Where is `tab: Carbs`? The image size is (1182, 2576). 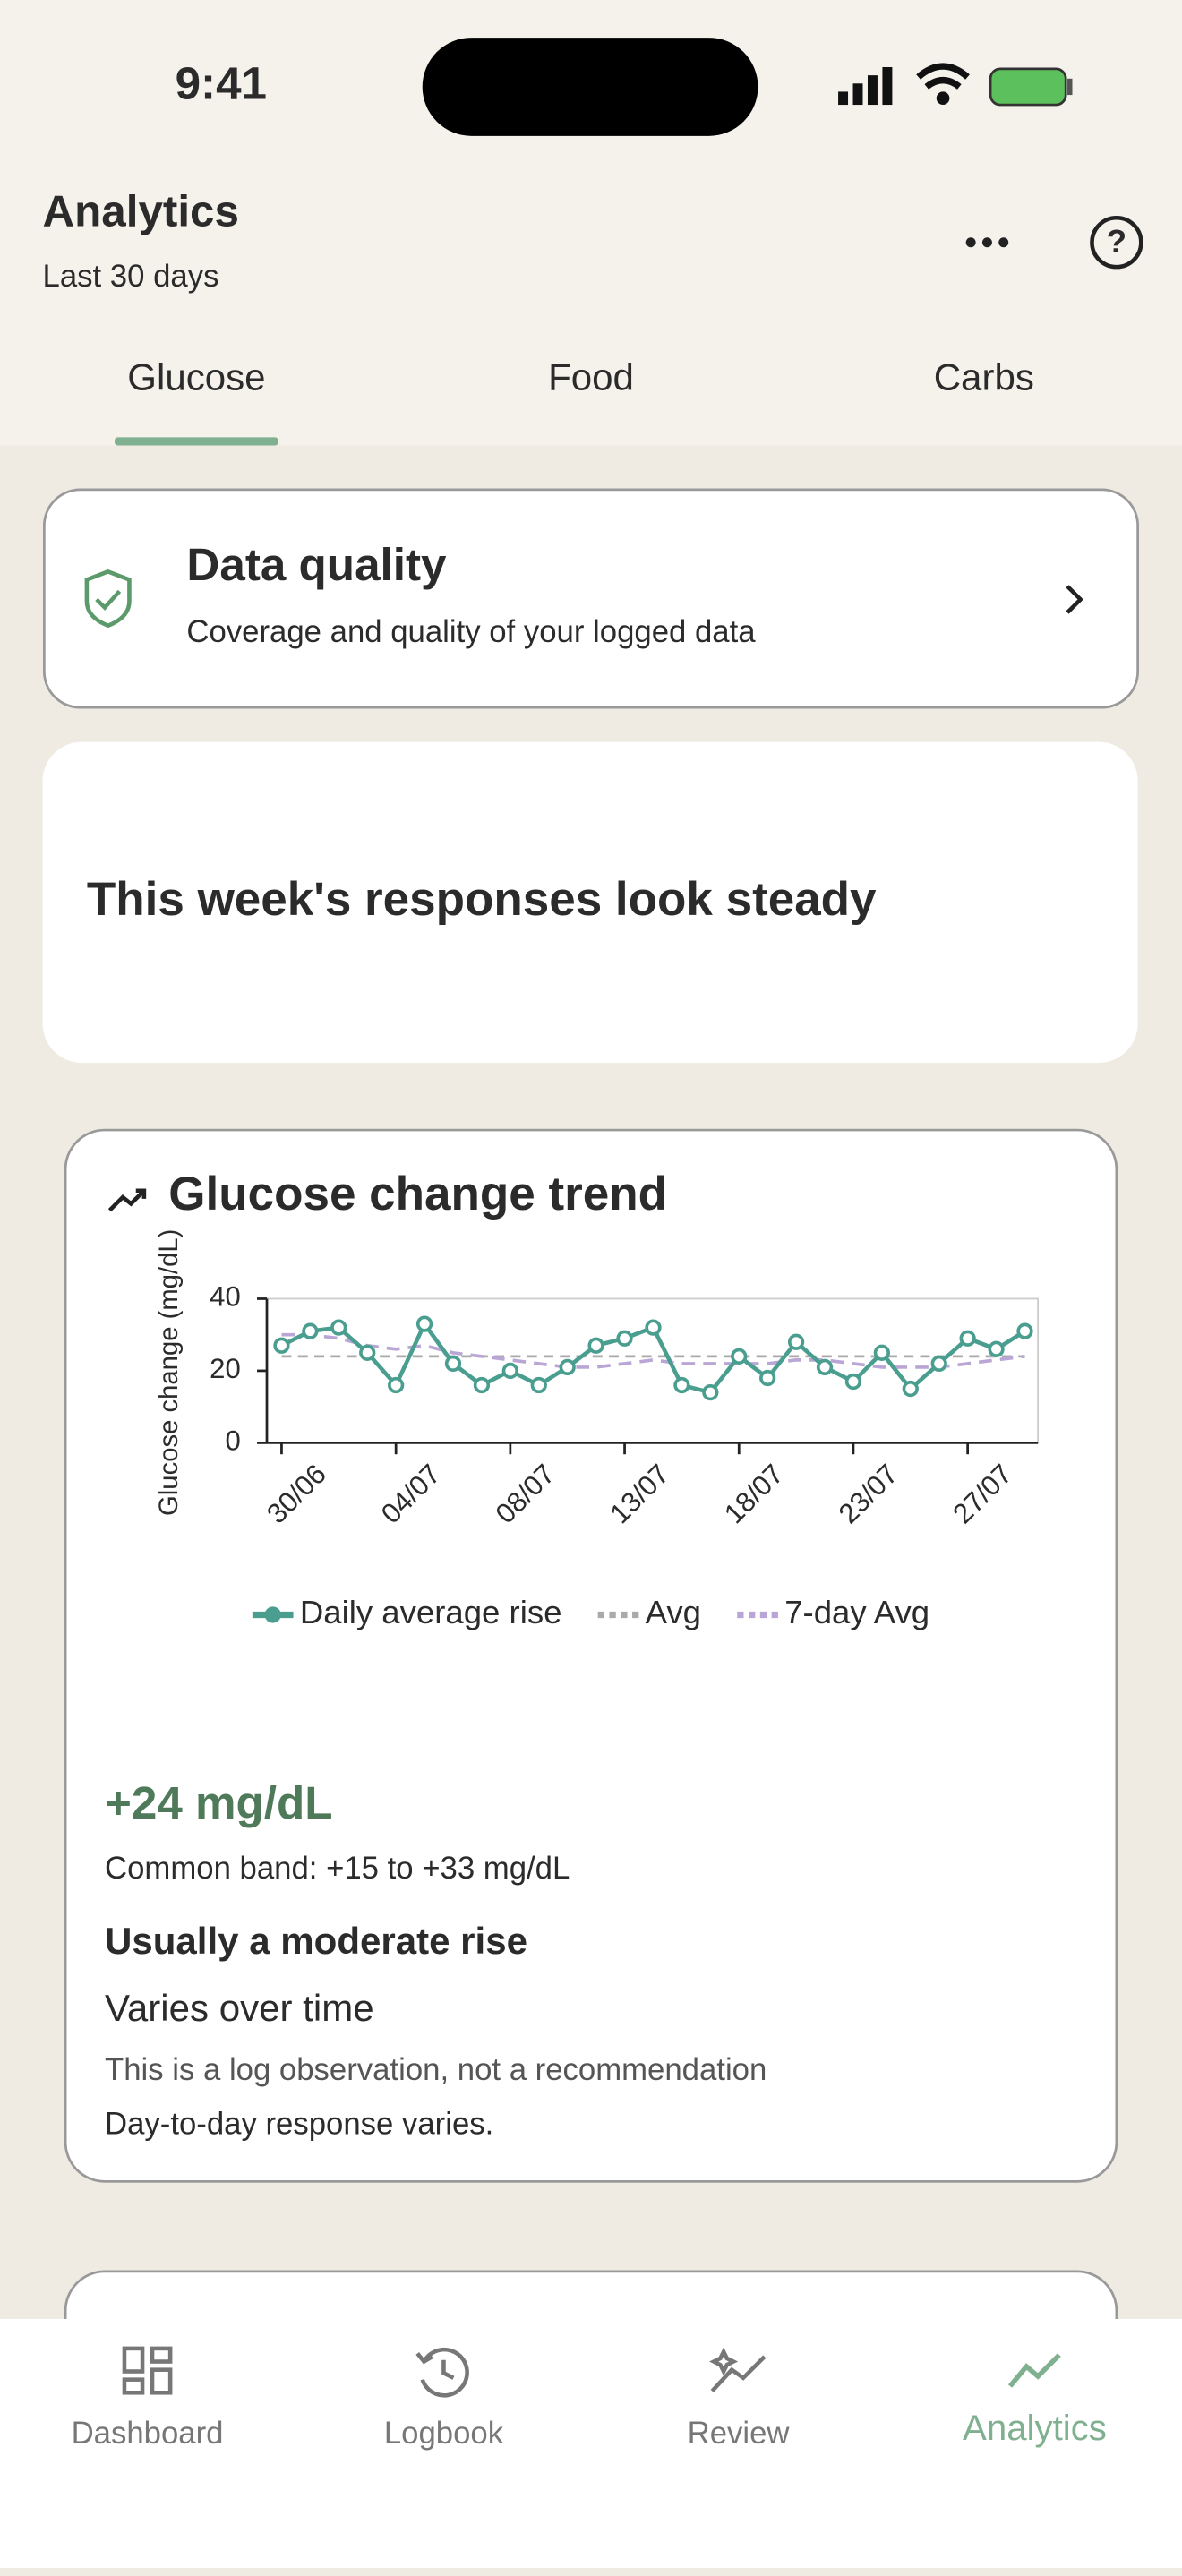 tab: Carbs is located at coordinates (984, 376).